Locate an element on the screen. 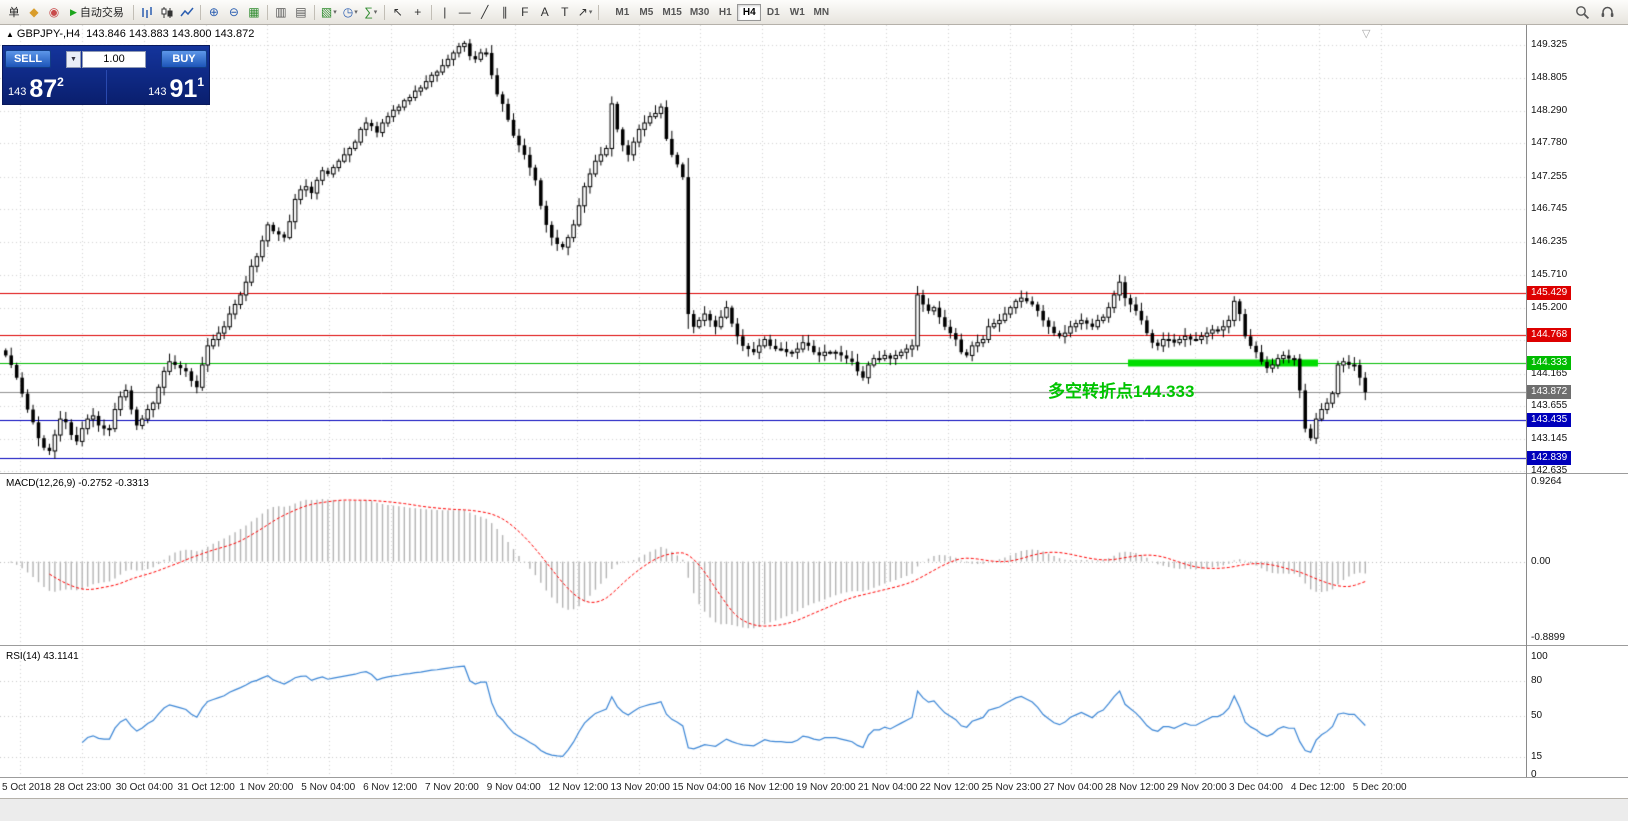  macd-scale-tick: -0.8899 is located at coordinates (1548, 638).